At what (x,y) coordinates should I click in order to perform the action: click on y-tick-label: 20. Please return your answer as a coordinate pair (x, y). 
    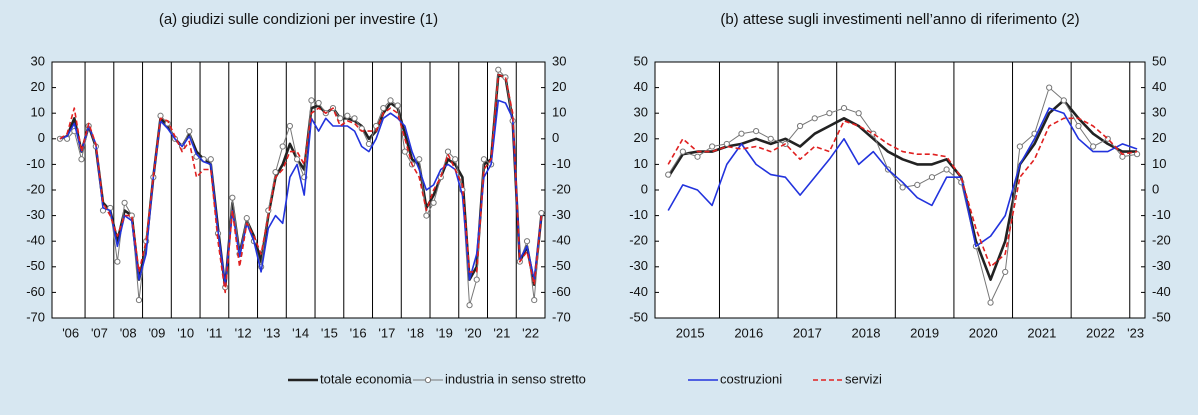
    Looking at the image, I should click on (38, 86).